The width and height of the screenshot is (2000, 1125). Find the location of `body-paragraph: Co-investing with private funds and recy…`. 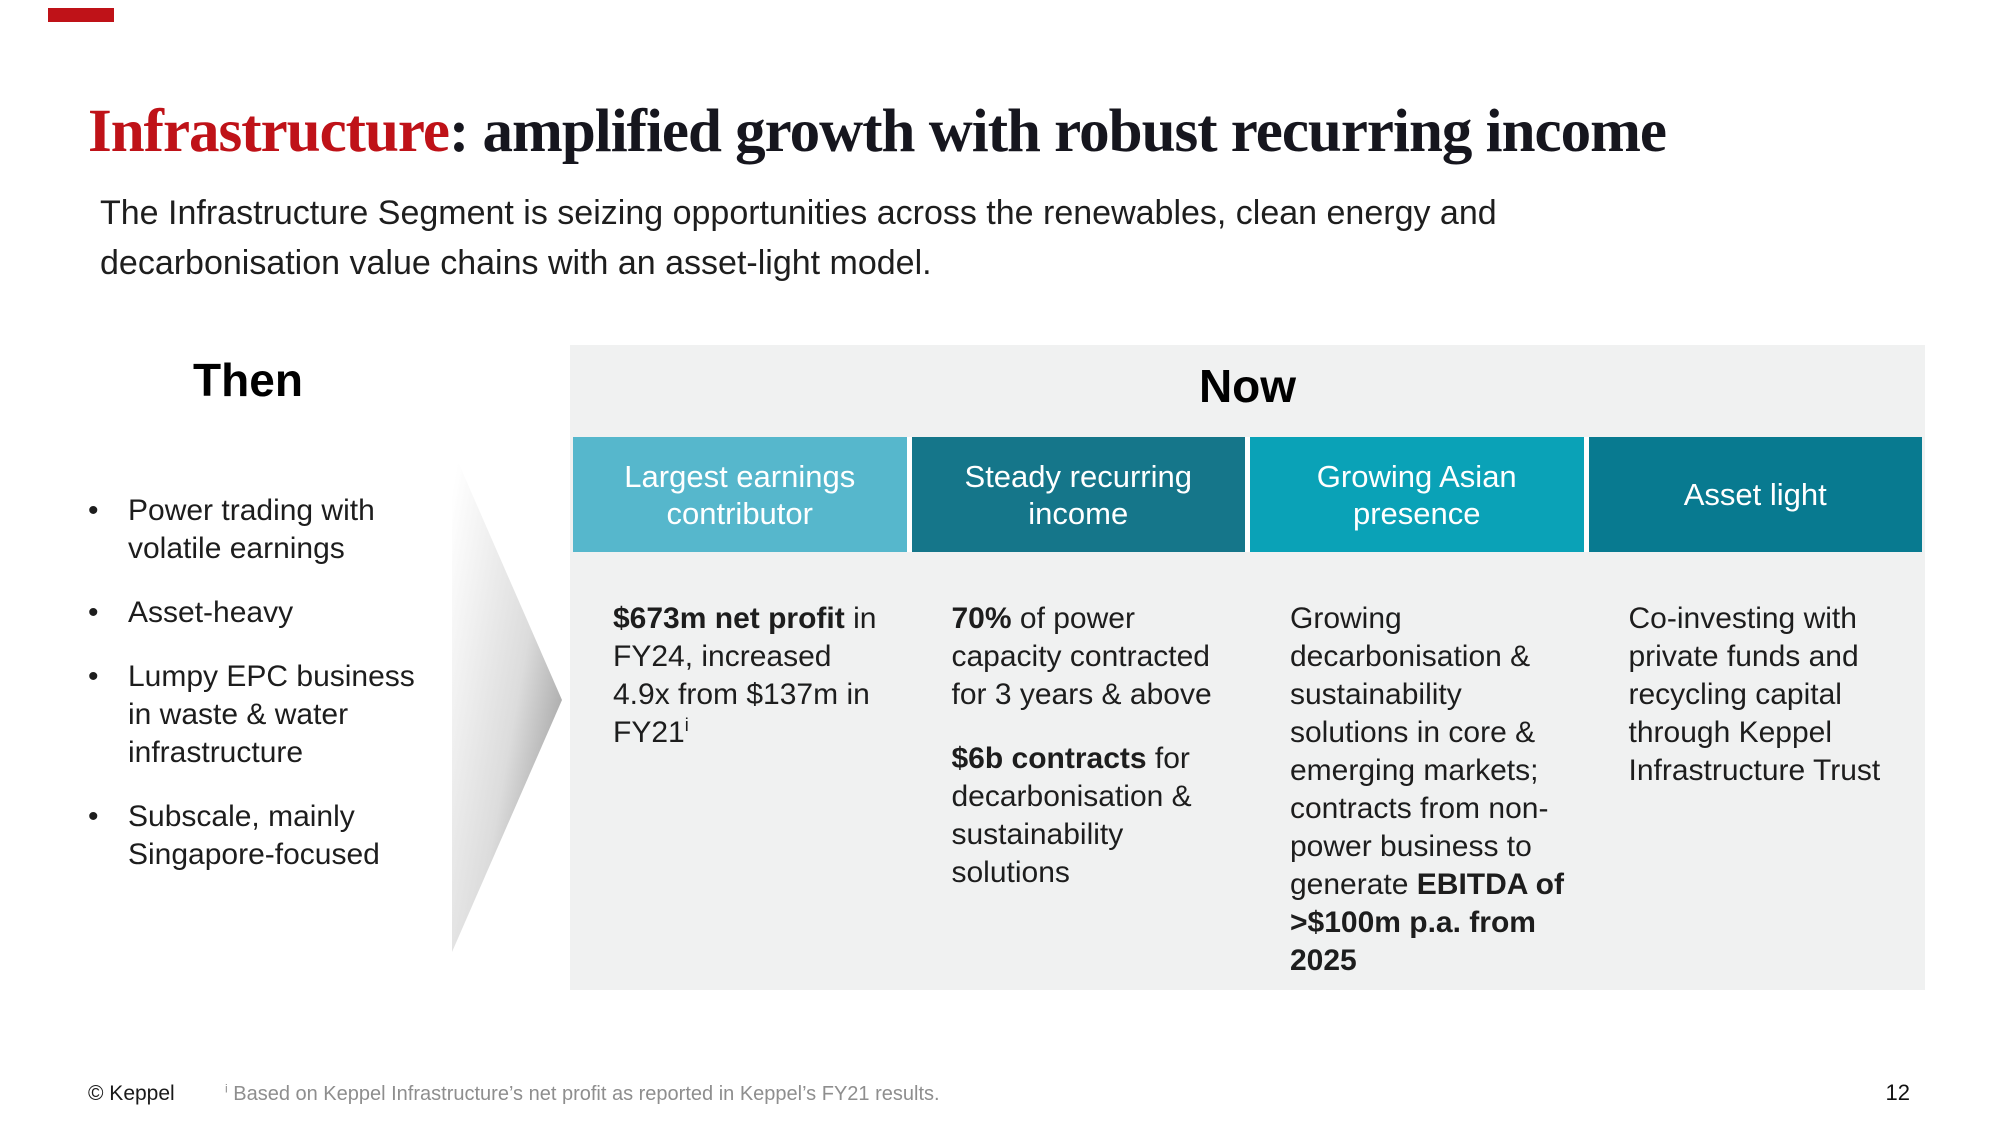

body-paragraph: Co-investing with private funds and recy… is located at coordinates (1754, 694).